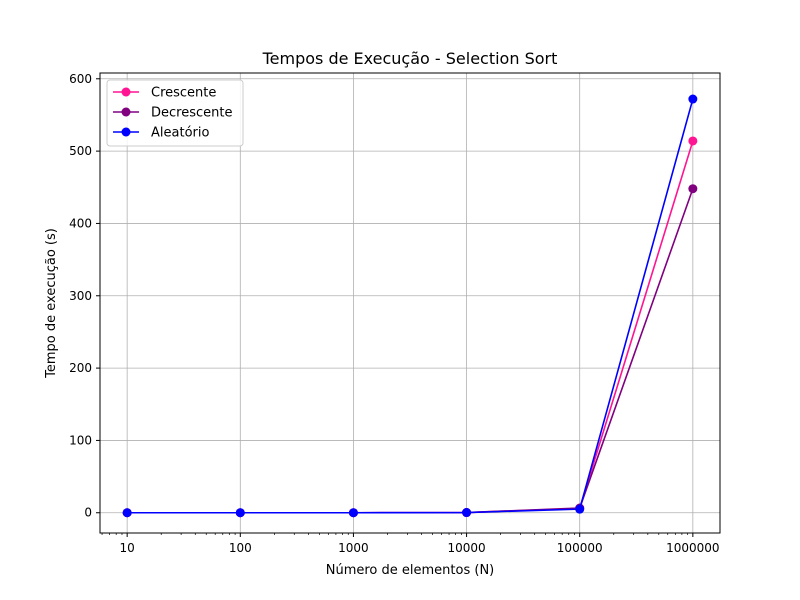  Describe the element at coordinates (80, 223) in the screenshot. I see `y-tick-label: 400` at that location.